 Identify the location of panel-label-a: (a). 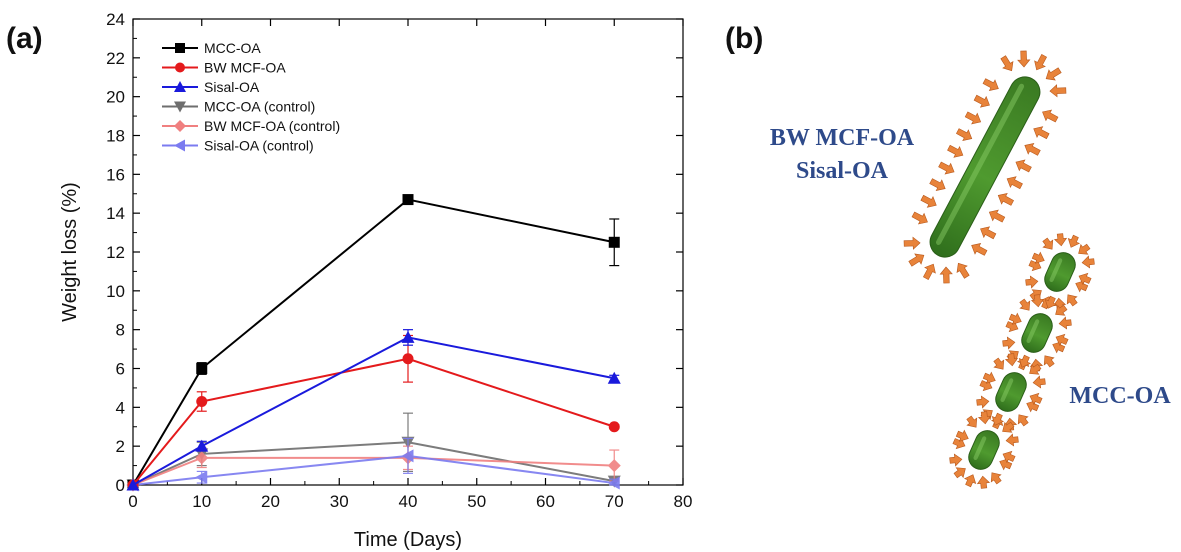
(24, 38).